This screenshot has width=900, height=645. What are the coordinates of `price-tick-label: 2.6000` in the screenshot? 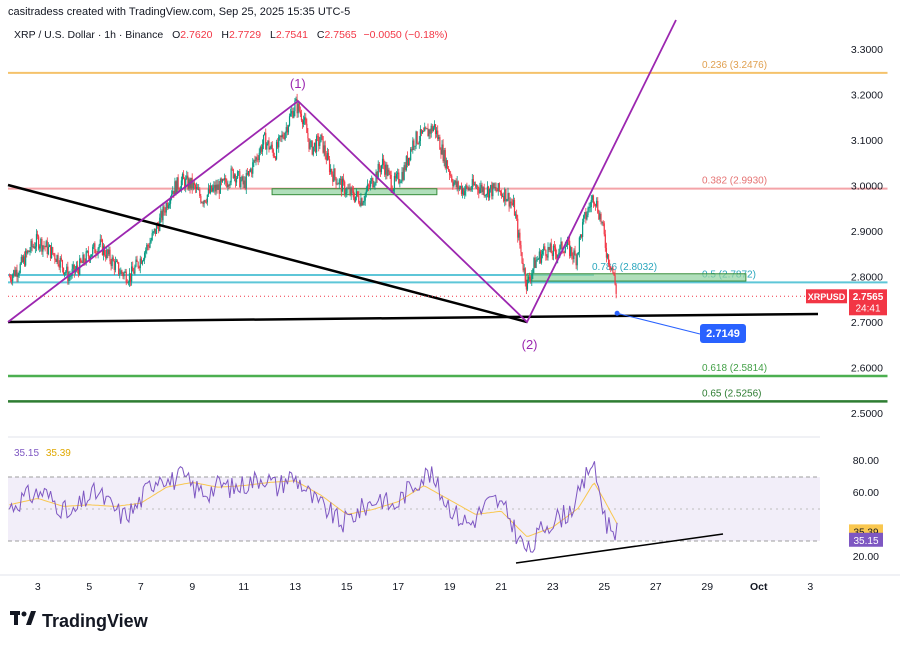 It's located at (867, 369).